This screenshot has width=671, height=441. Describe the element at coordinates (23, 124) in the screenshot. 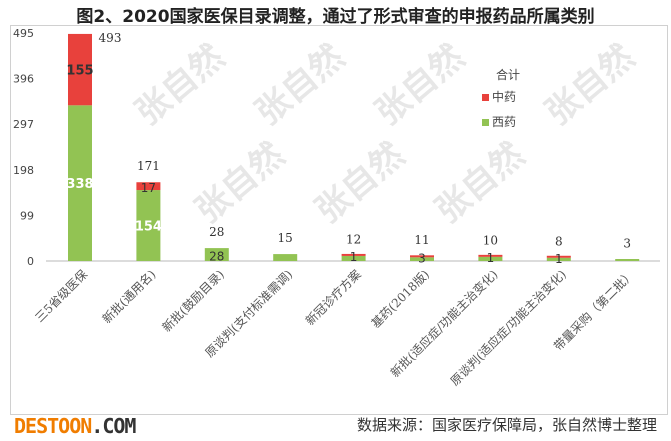

I see `y-tick-label: 297` at that location.